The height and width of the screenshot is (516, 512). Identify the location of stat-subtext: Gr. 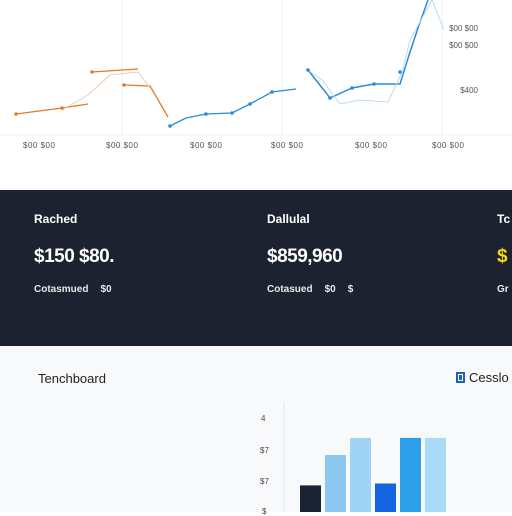
(504, 289).